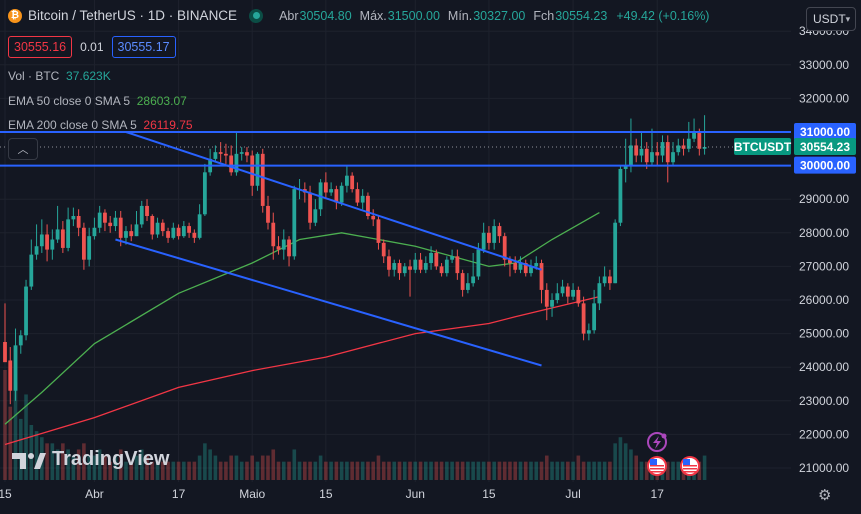 The image size is (861, 514). I want to click on ema50-legend: EMA 50 close 0 SMA 5 28603.07, so click(97, 101).